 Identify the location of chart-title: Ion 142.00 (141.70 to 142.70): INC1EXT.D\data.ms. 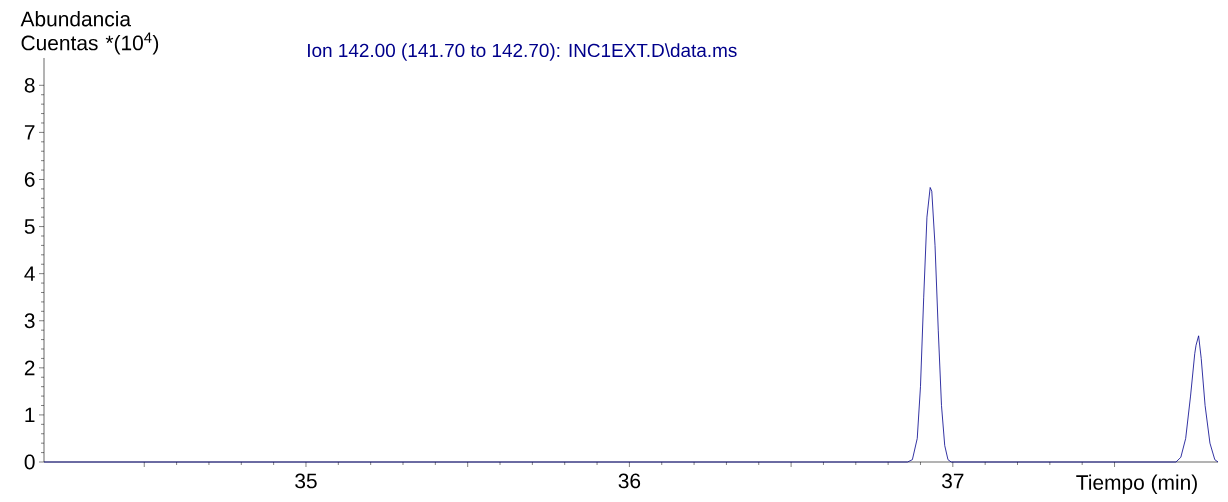
(522, 52).